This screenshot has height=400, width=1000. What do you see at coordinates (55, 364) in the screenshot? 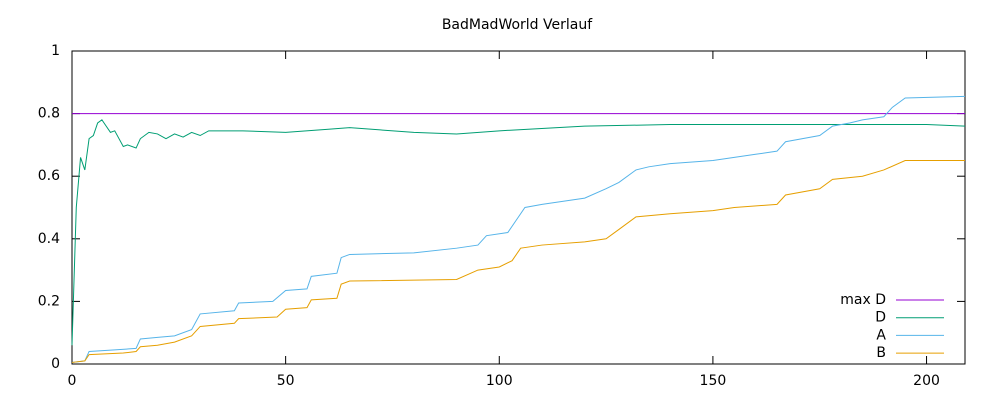
I see `y-tick-label: 0` at bounding box center [55, 364].